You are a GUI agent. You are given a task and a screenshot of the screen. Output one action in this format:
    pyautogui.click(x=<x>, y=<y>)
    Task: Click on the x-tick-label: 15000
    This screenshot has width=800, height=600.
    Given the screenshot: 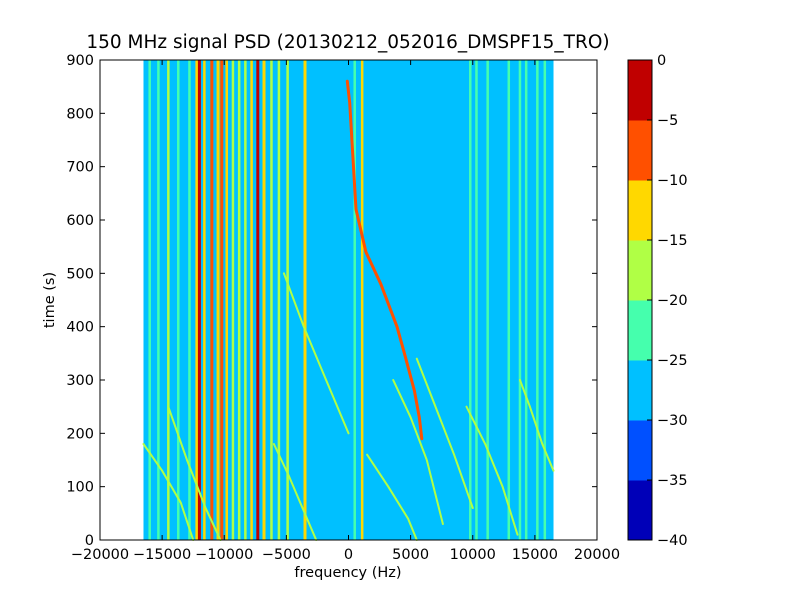 What is the action you would take?
    pyautogui.click(x=535, y=555)
    